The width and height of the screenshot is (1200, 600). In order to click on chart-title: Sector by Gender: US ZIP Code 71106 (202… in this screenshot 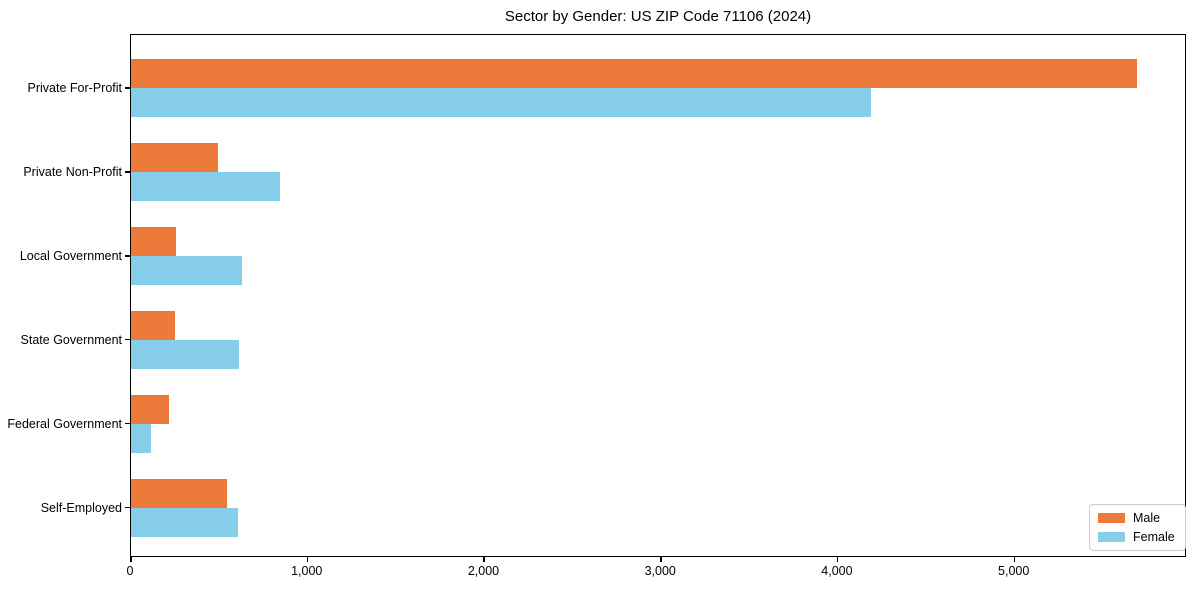, I will do `click(658, 16)`.